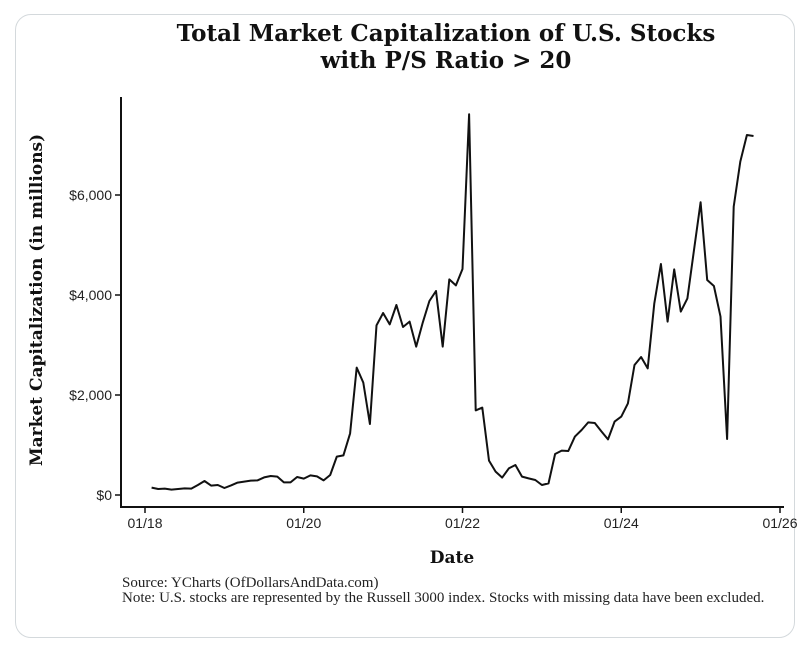 This screenshot has width=805, height=648. What do you see at coordinates (462, 523) in the screenshot?
I see `x-tick-label: 01/22` at bounding box center [462, 523].